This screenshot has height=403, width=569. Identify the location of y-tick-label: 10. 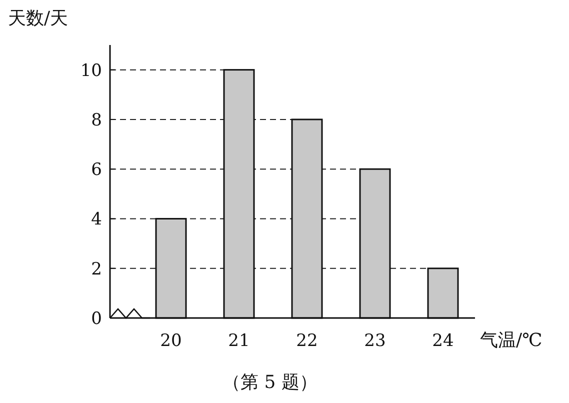
(91, 70).